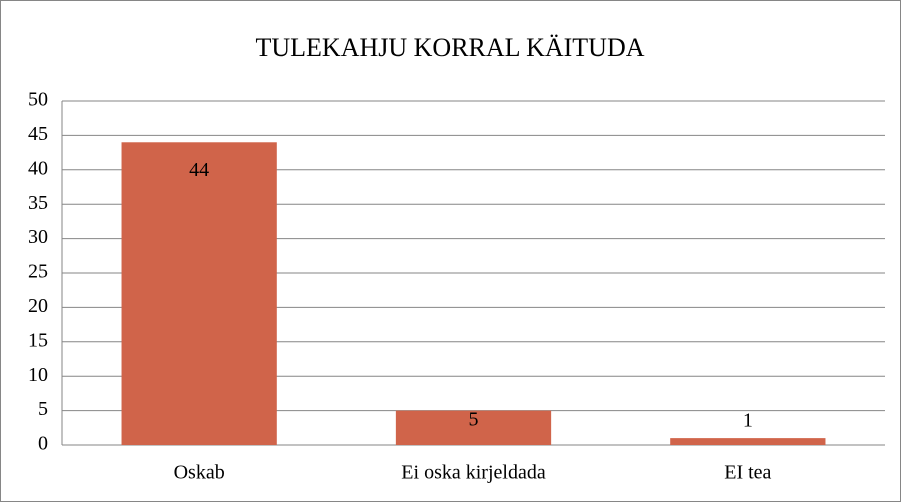  What do you see at coordinates (38, 306) in the screenshot?
I see `y-tick-label: 20` at bounding box center [38, 306].